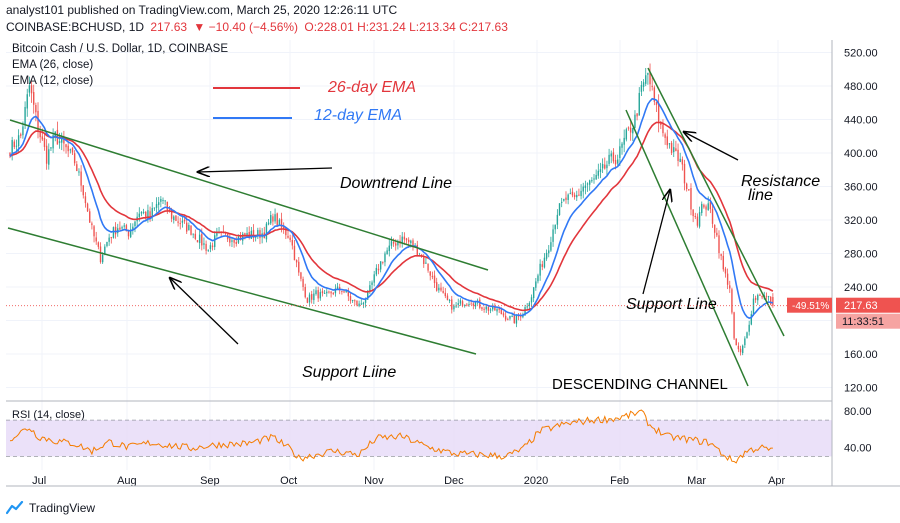 Image resolution: width=900 pixels, height=523 pixels. I want to click on tradingview-logo: TradingView, so click(50, 508).